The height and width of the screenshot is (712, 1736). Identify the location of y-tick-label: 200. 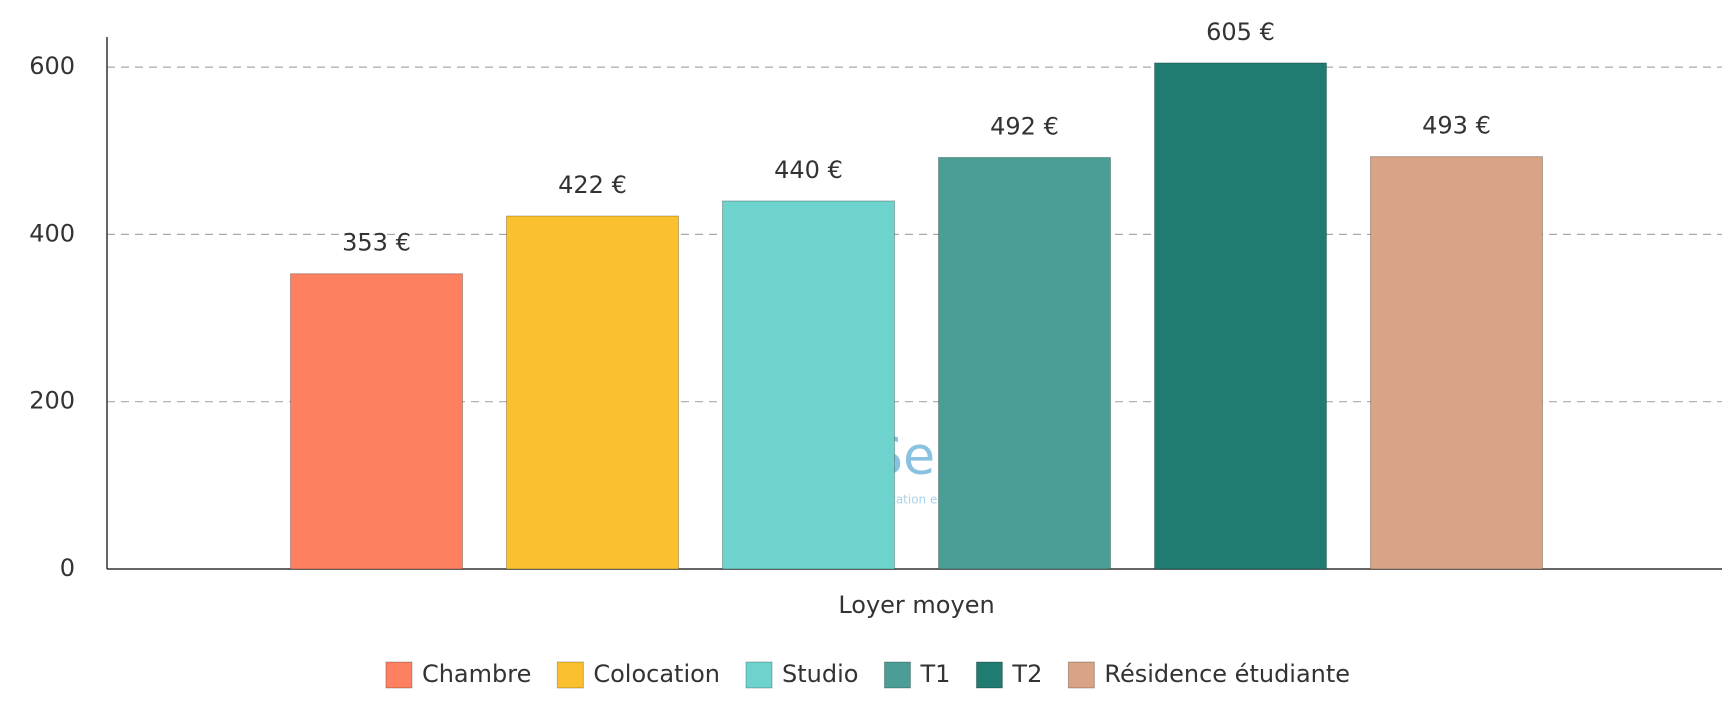
(52, 401).